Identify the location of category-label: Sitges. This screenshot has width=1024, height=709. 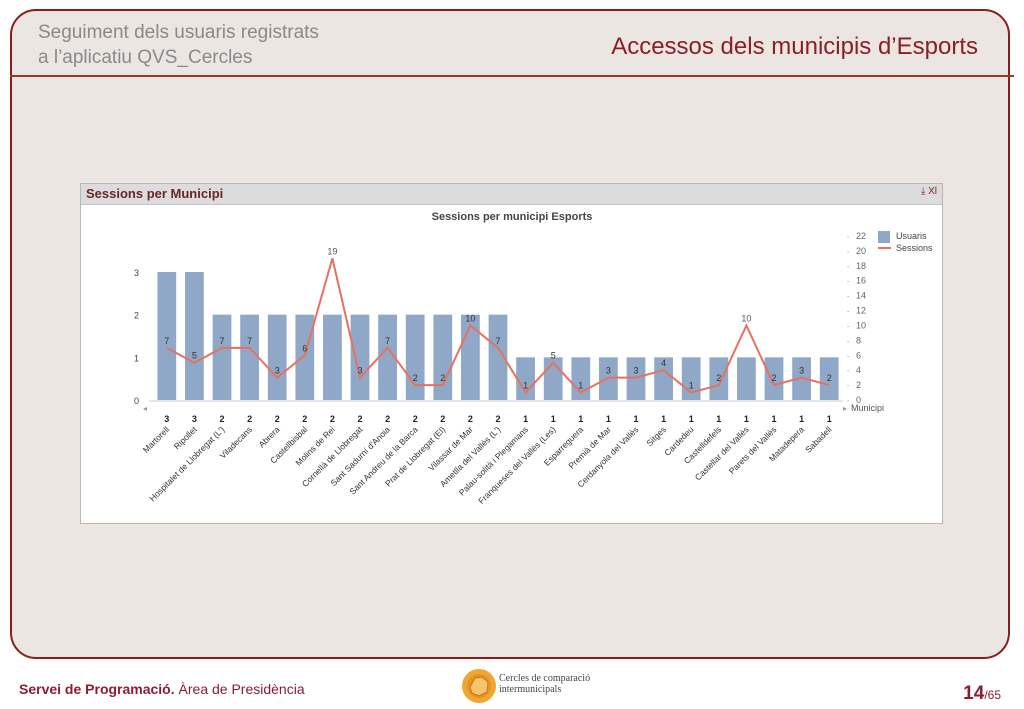
(656, 436).